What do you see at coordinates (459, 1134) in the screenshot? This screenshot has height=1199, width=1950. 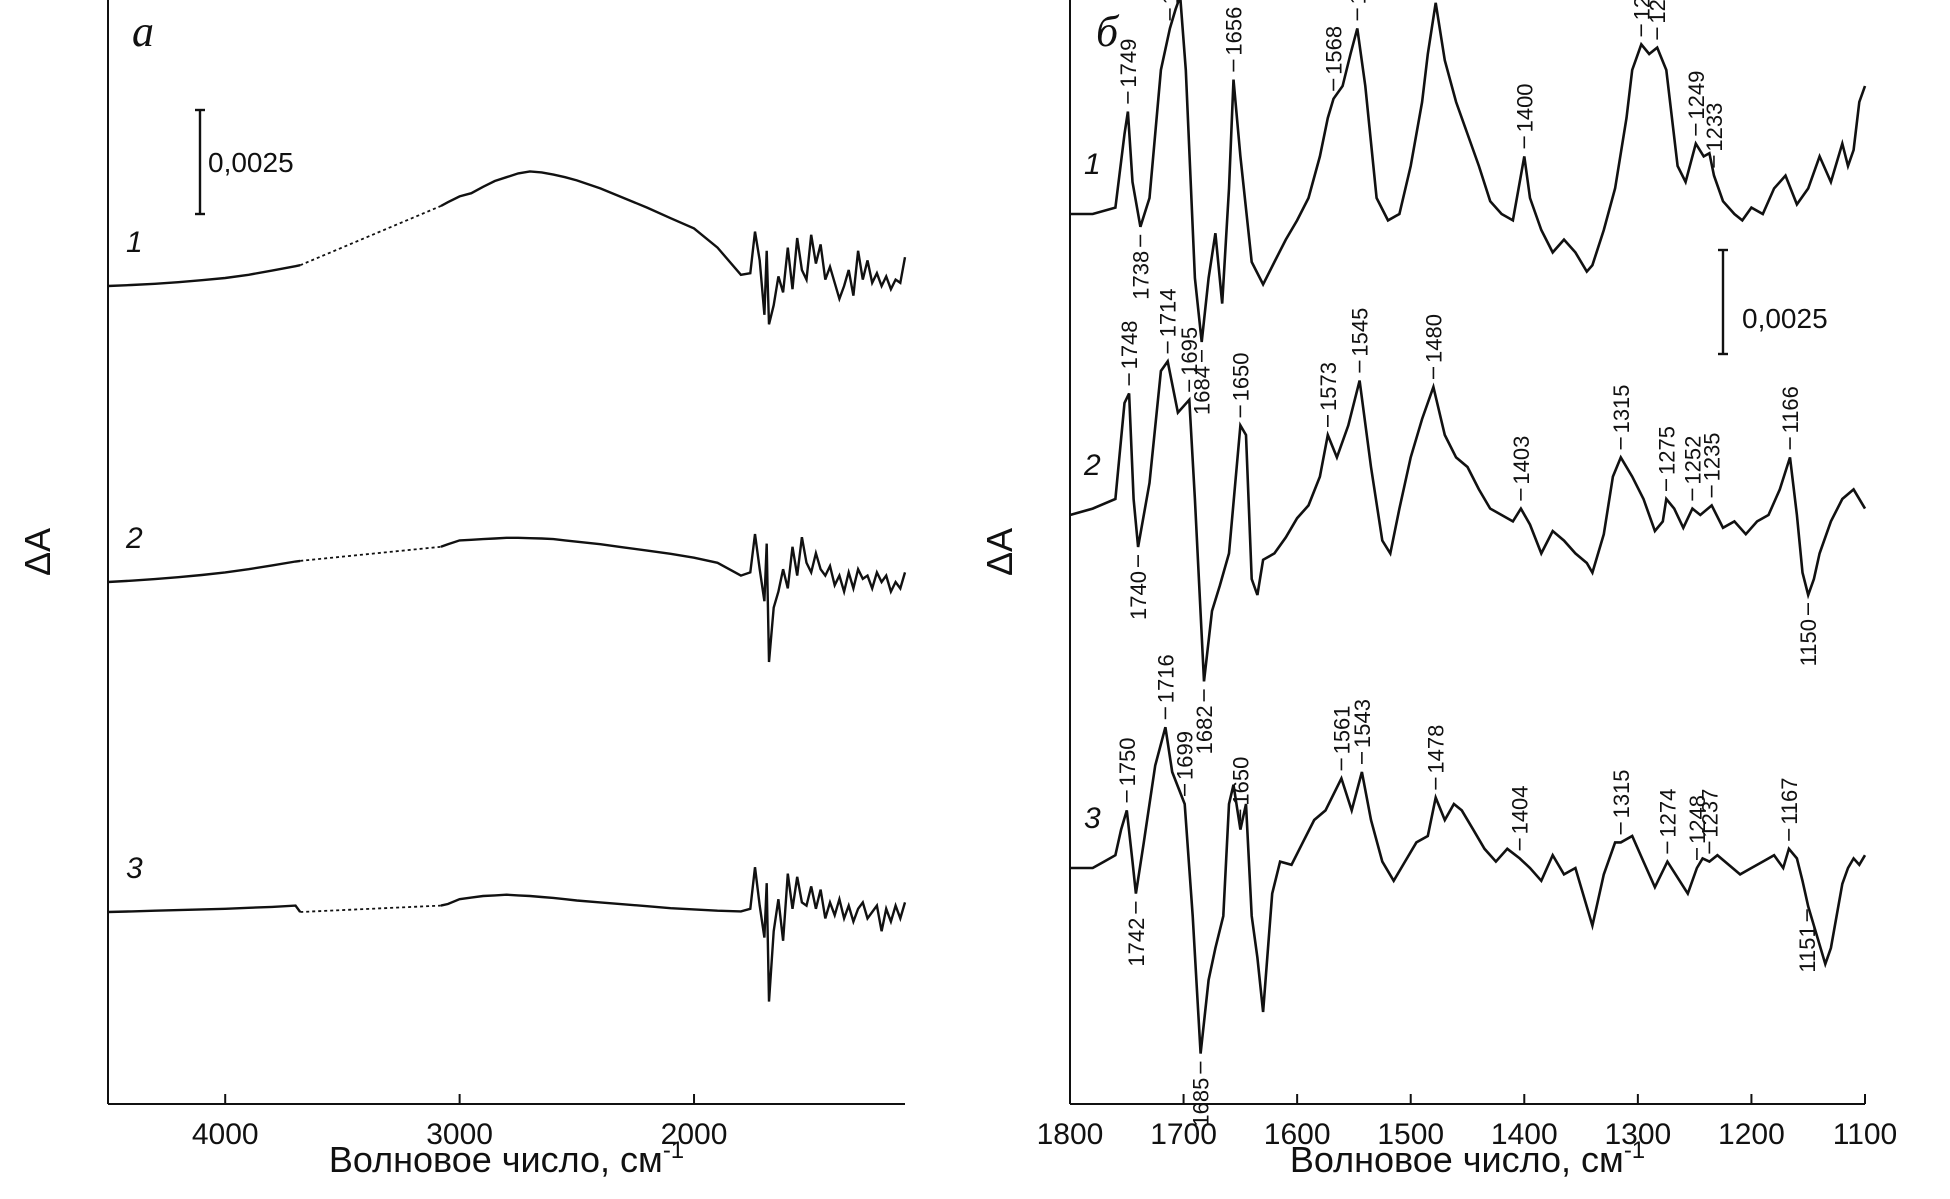 I see `x-tick-label: 3000` at bounding box center [459, 1134].